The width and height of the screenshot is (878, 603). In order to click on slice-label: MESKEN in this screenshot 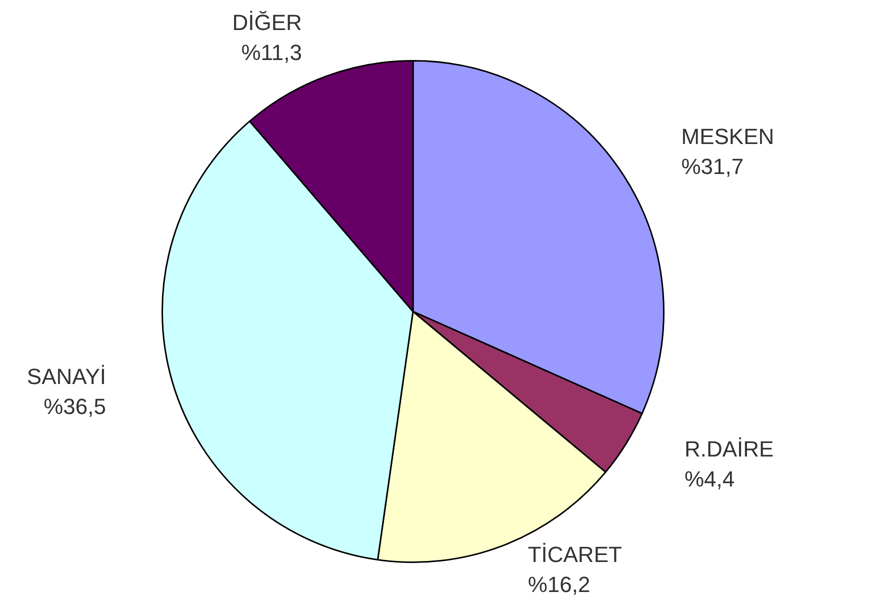, I will do `click(727, 137)`.